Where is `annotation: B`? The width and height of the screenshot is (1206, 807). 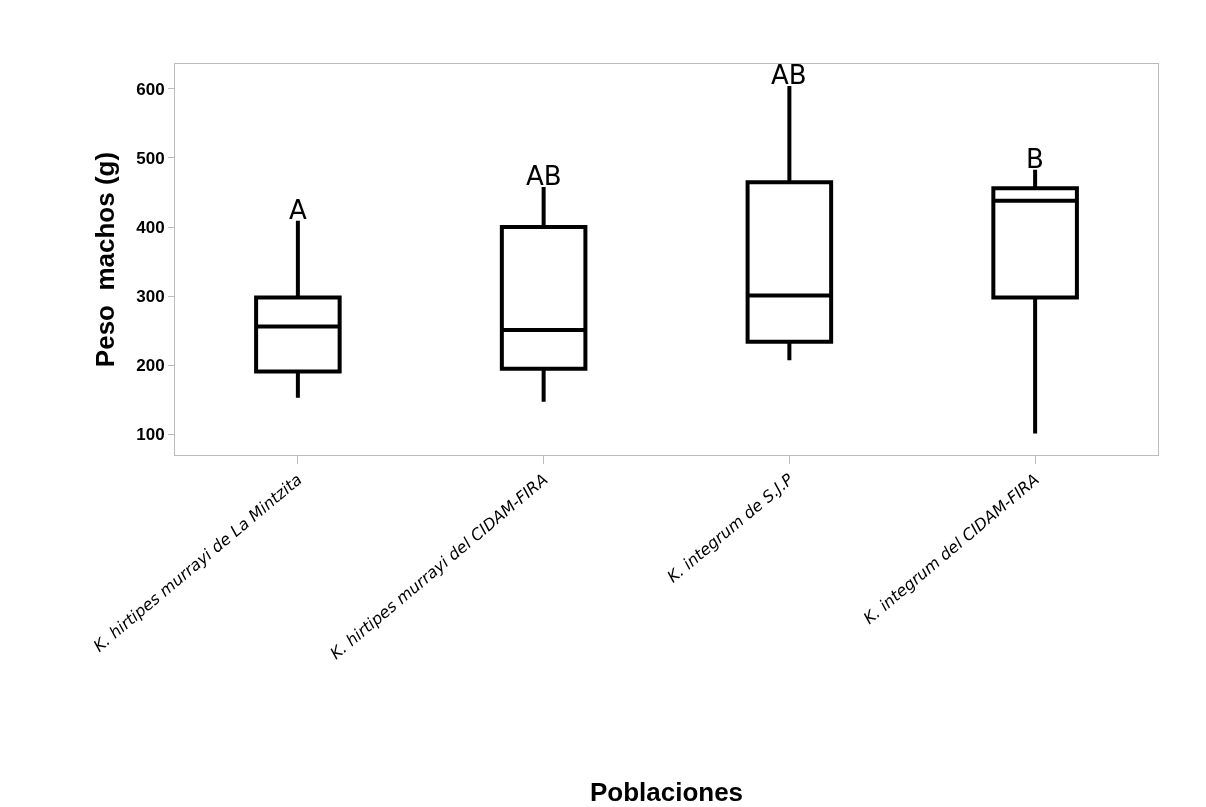
annotation: B is located at coordinates (1035, 159).